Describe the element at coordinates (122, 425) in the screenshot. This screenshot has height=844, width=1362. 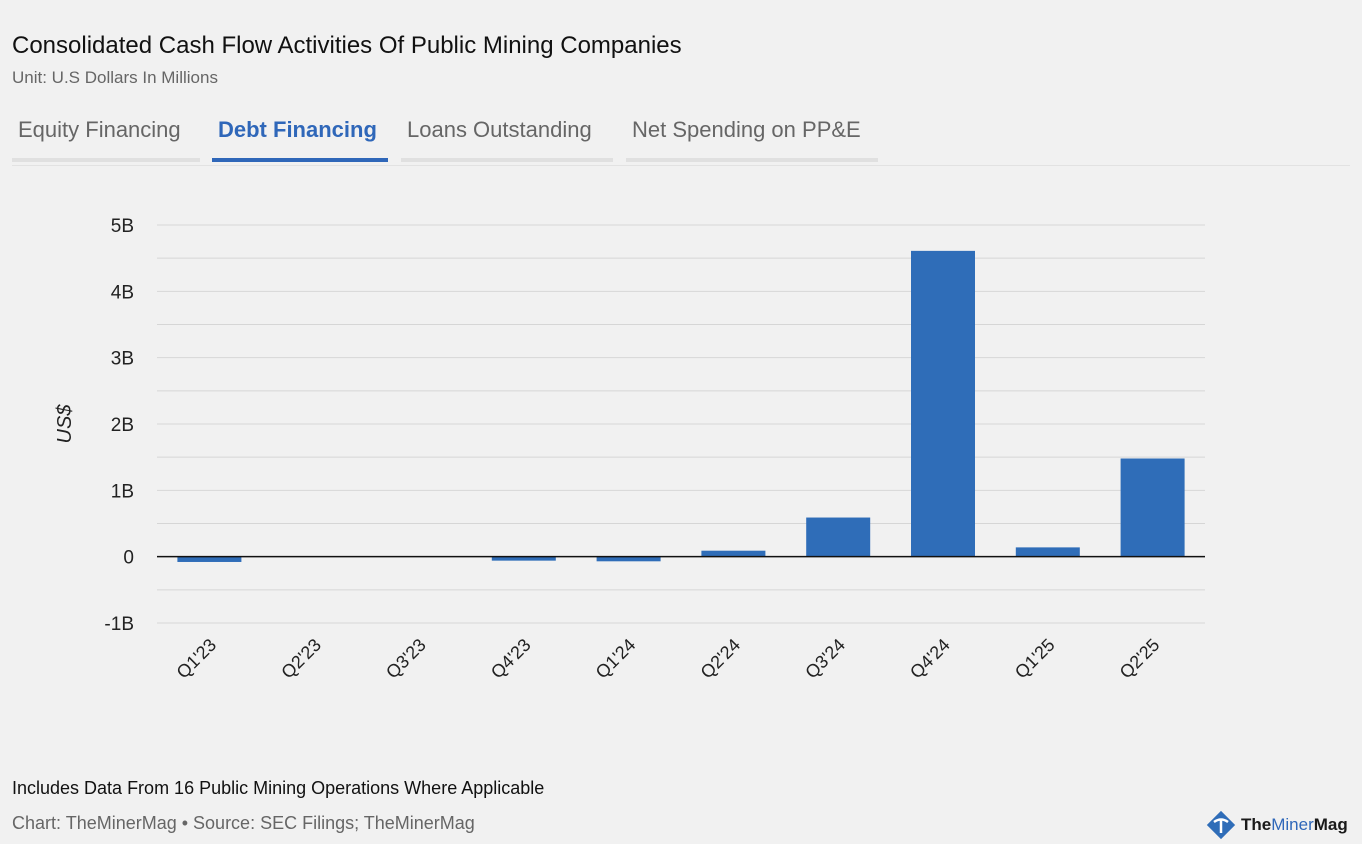
I see `y-tick-label: 2B` at that location.